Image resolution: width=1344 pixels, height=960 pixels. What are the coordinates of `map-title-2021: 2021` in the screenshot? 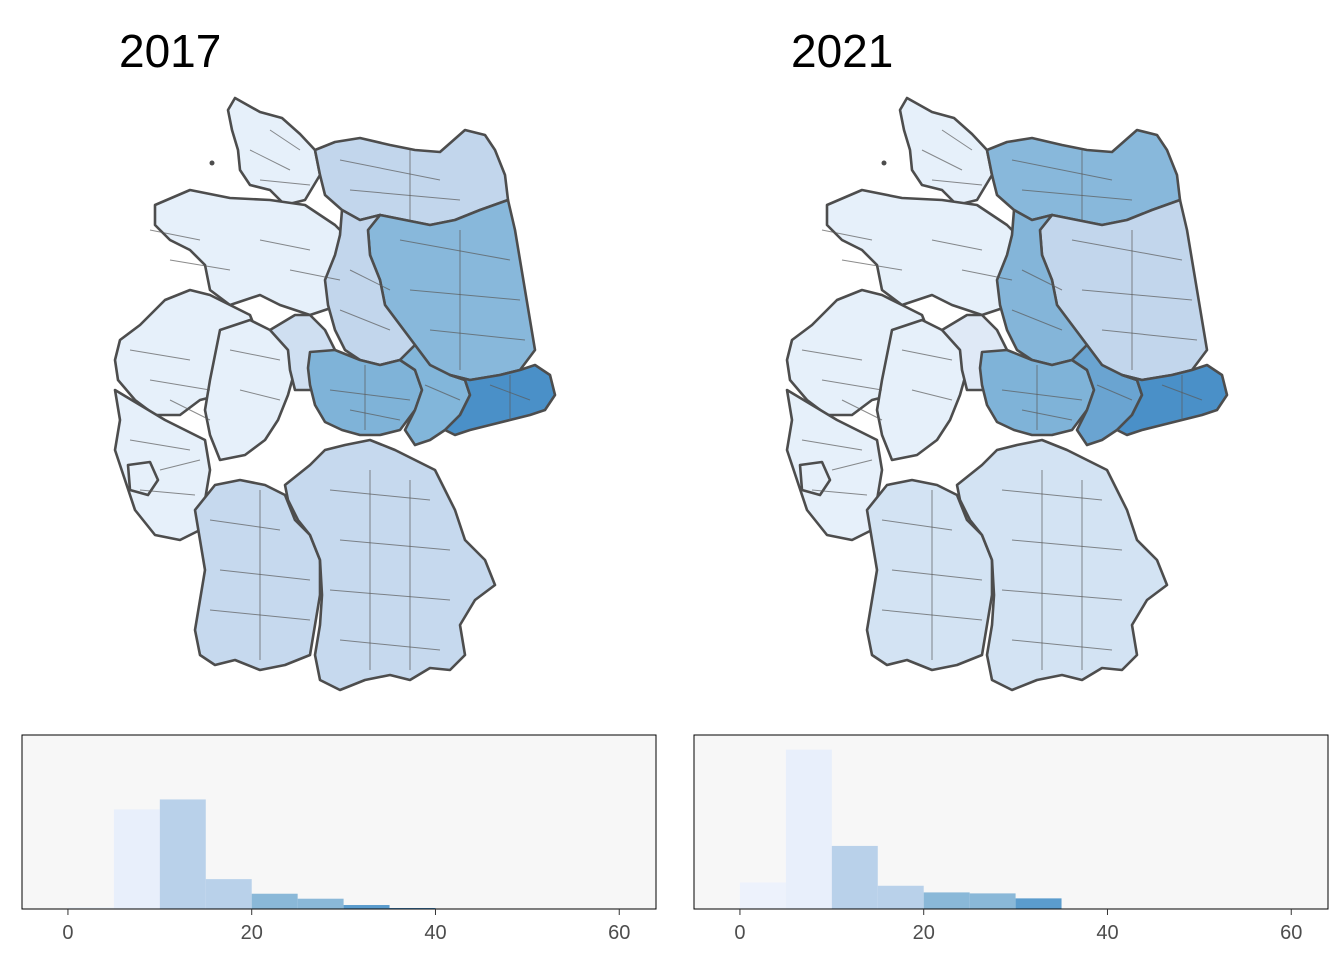 It's located at (842, 51).